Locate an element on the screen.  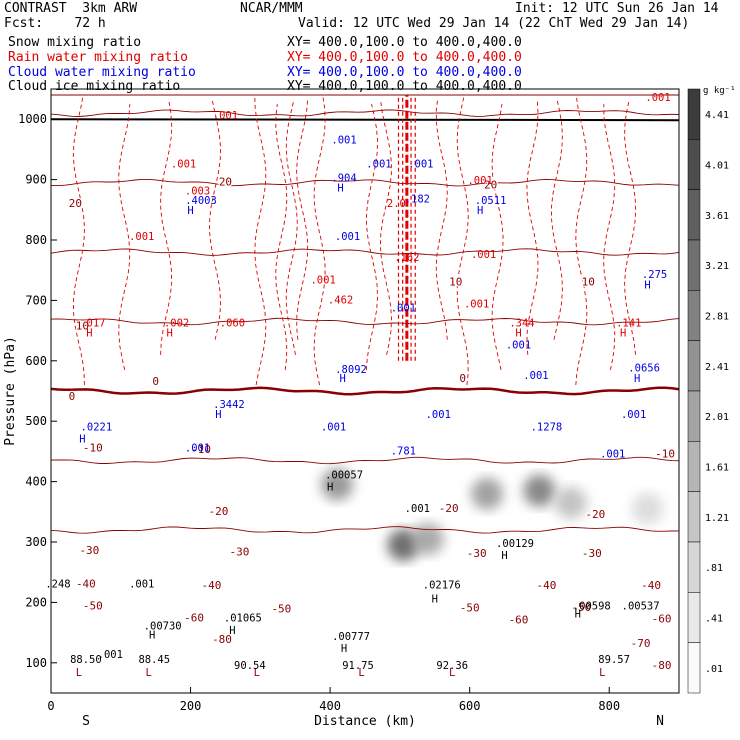
temperature-label-4: -60 is located at coordinates (519, 620).